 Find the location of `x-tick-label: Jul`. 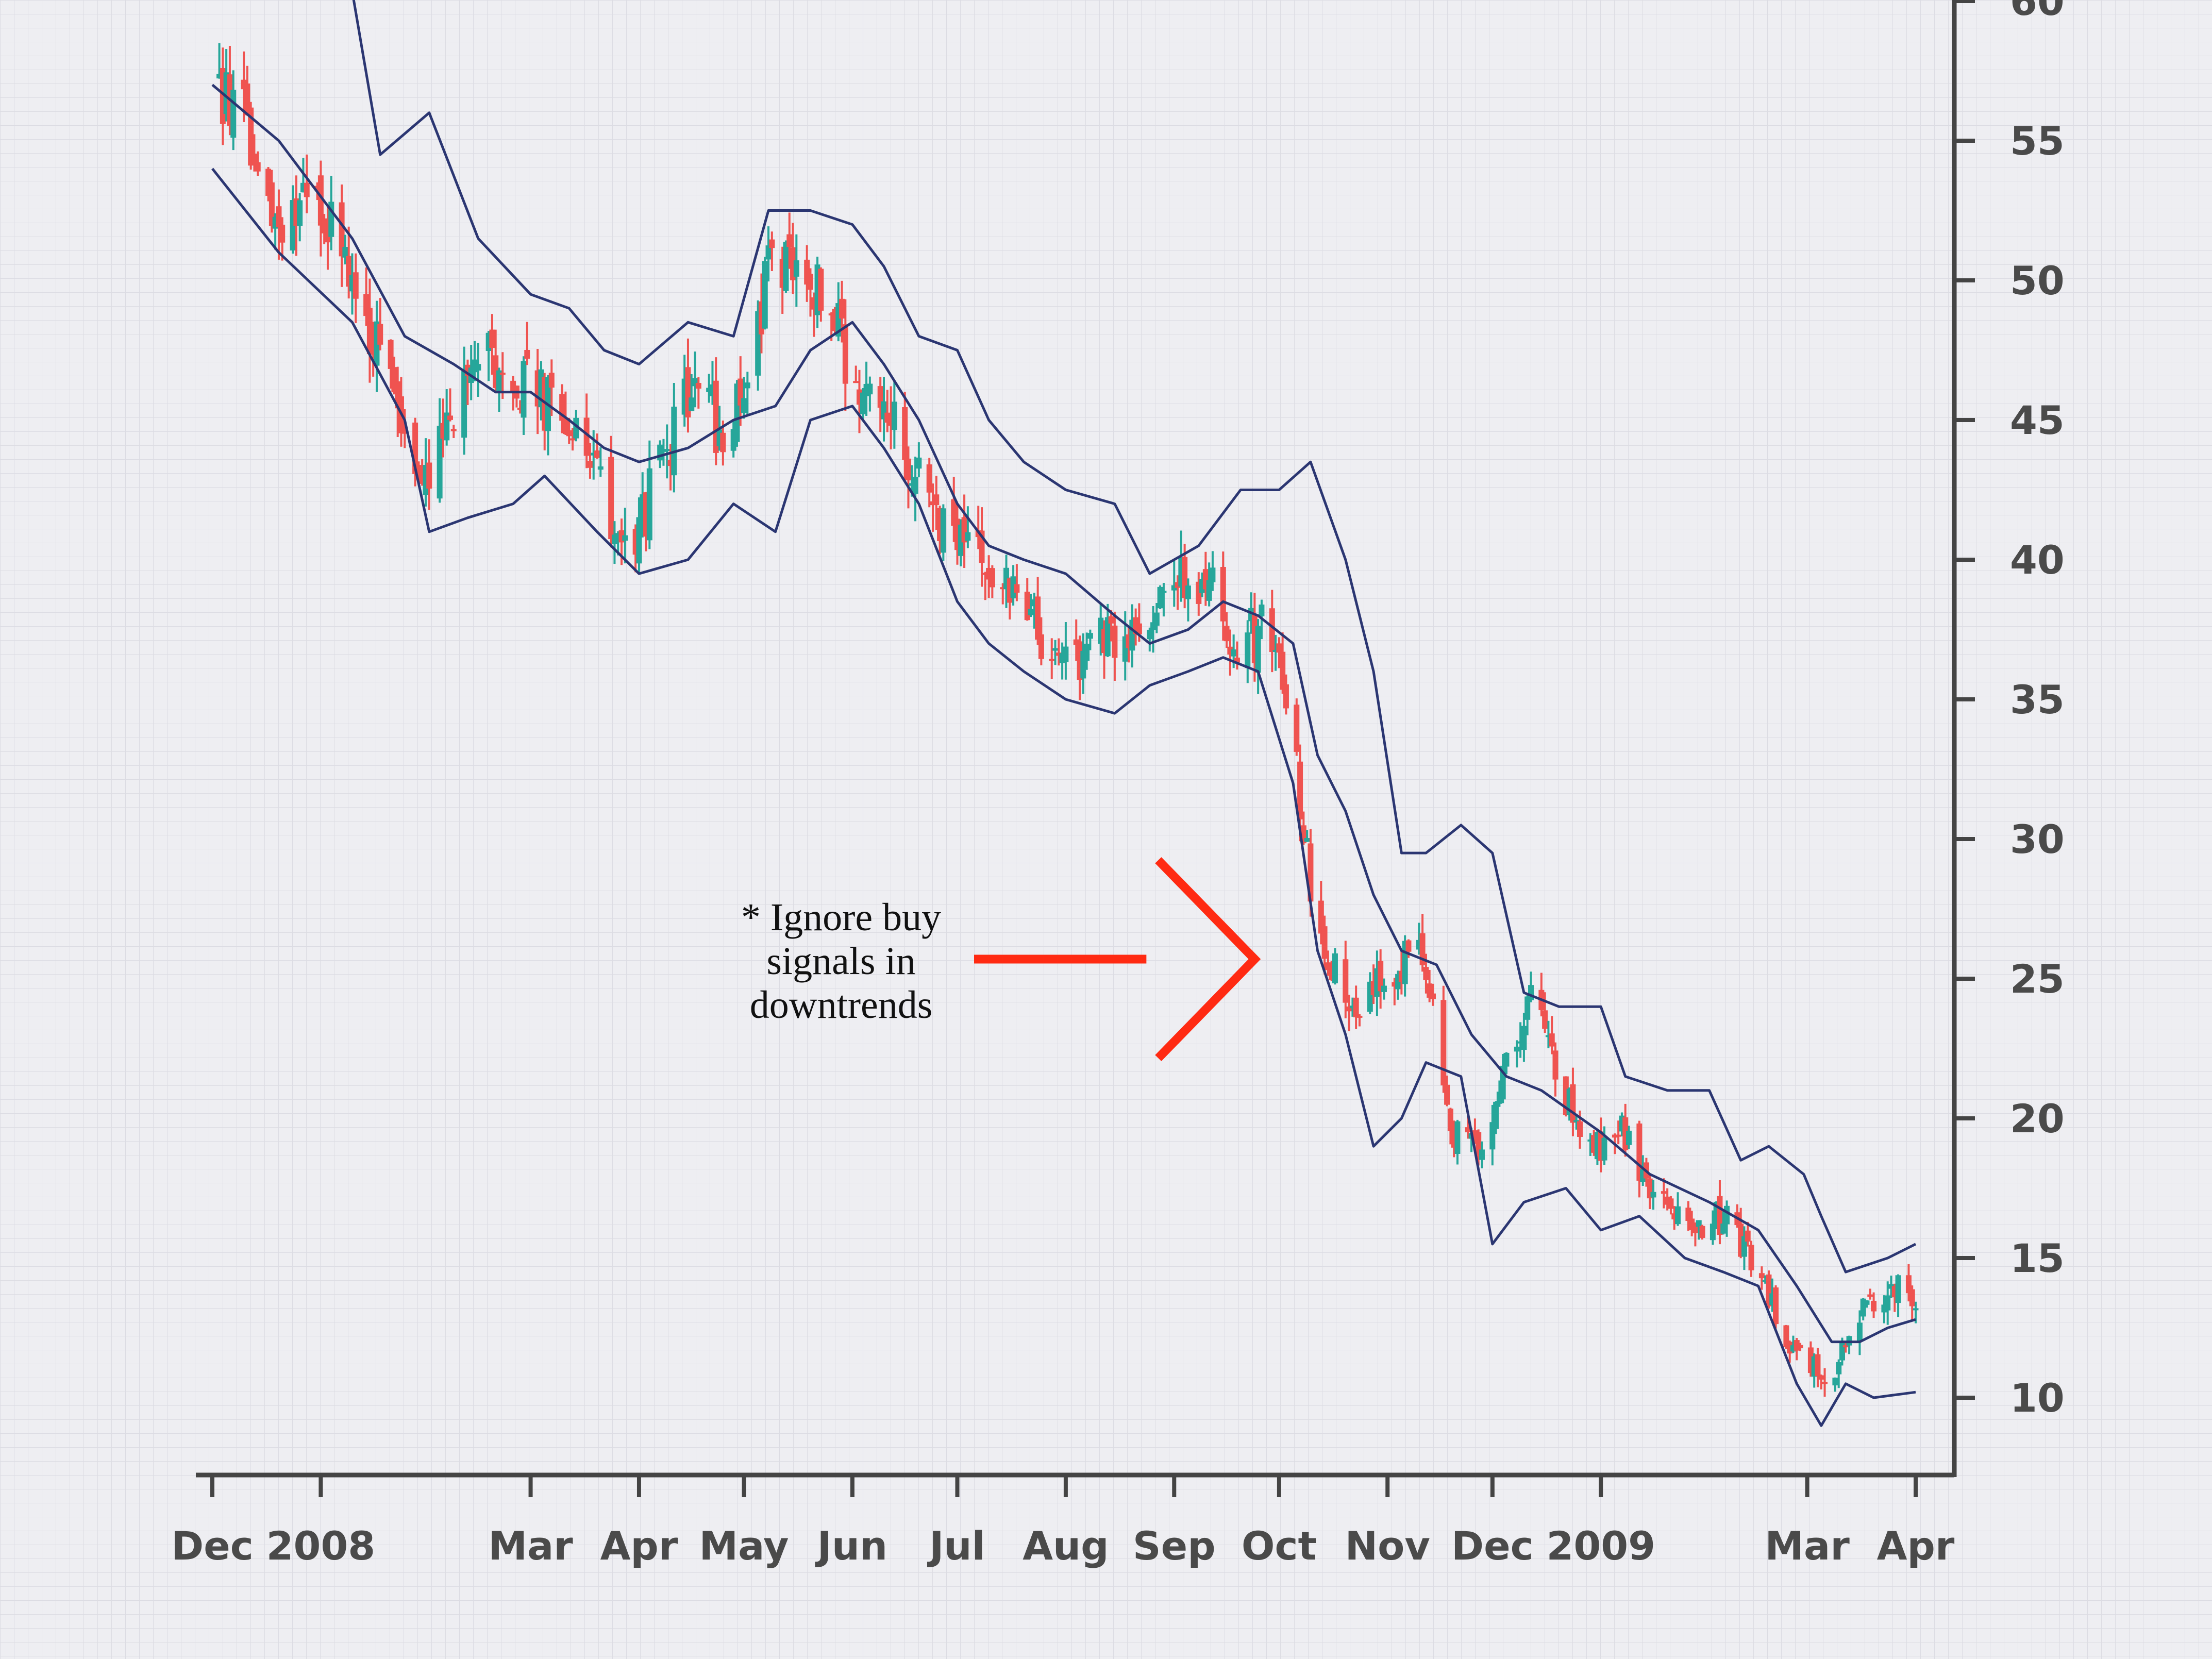

x-tick-label: Jul is located at coordinates (956, 1546).